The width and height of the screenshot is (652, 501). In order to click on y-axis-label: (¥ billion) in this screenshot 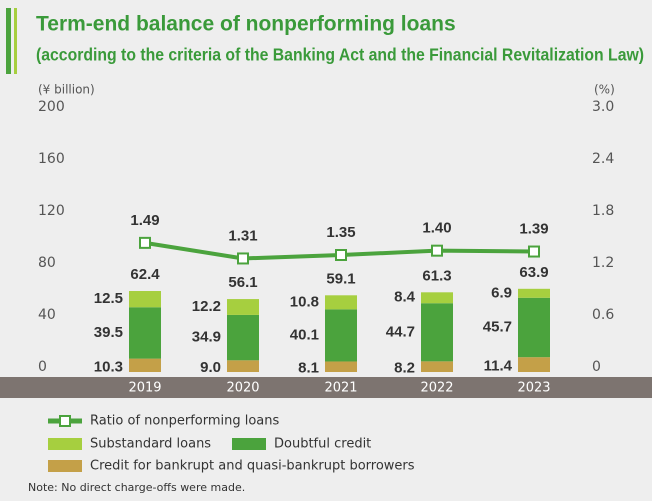, I will do `click(66, 90)`.